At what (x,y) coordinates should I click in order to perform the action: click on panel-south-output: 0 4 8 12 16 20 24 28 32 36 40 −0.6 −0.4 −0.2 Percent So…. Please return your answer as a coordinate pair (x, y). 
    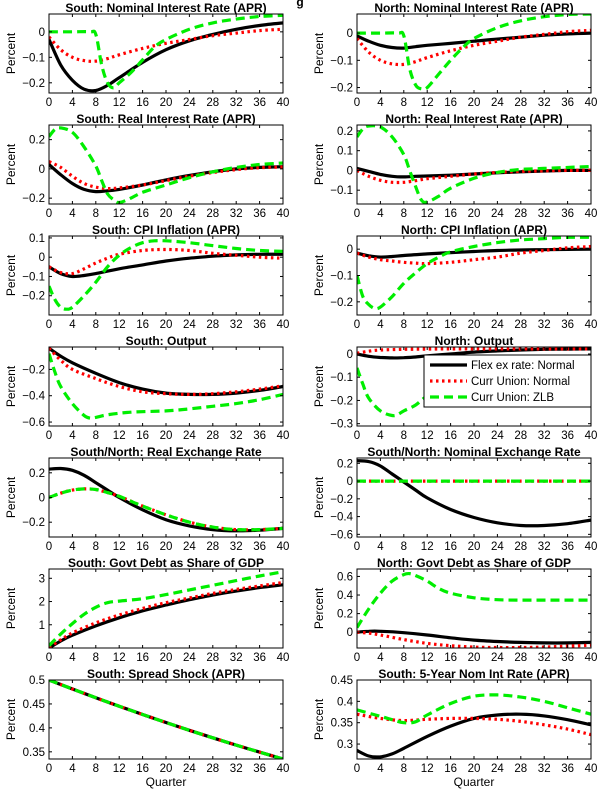
    Looking at the image, I should click on (146, 388).